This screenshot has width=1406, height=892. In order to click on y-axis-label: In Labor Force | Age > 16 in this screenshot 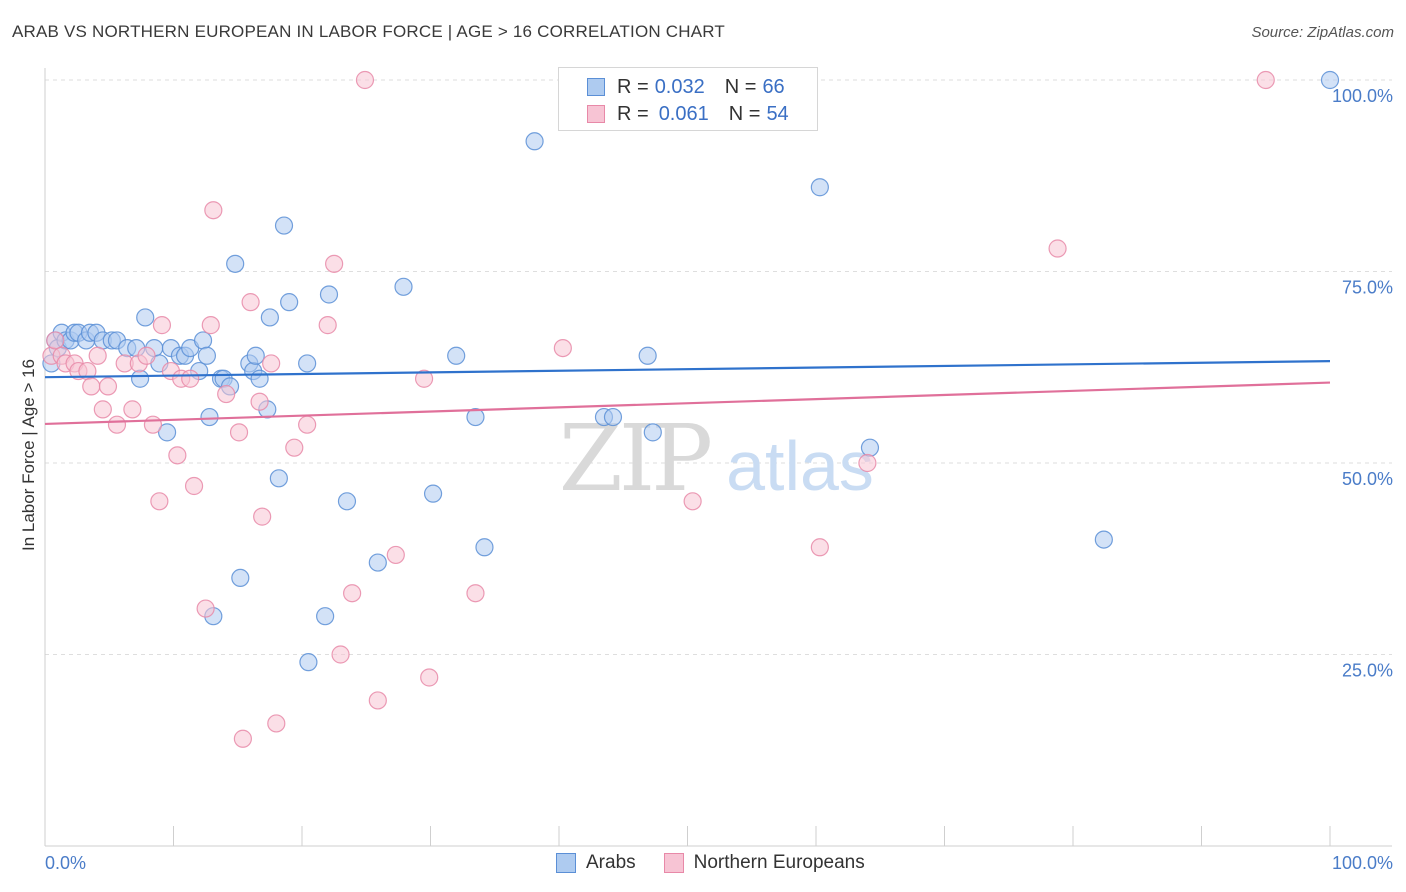, I will do `click(28, 455)`.